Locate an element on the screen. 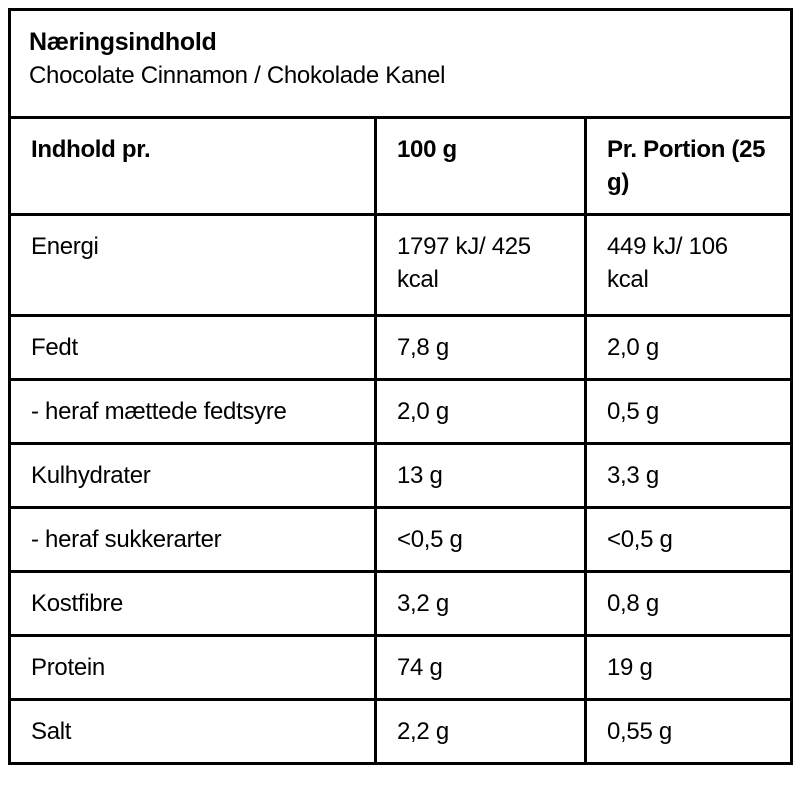 The image size is (800, 787). row-label: Energi is located at coordinates (192, 265).